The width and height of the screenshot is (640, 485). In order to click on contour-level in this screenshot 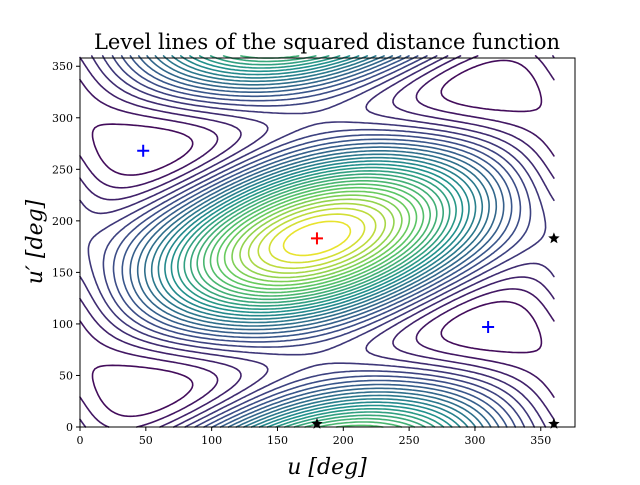, I will do `click(317, 238)`.